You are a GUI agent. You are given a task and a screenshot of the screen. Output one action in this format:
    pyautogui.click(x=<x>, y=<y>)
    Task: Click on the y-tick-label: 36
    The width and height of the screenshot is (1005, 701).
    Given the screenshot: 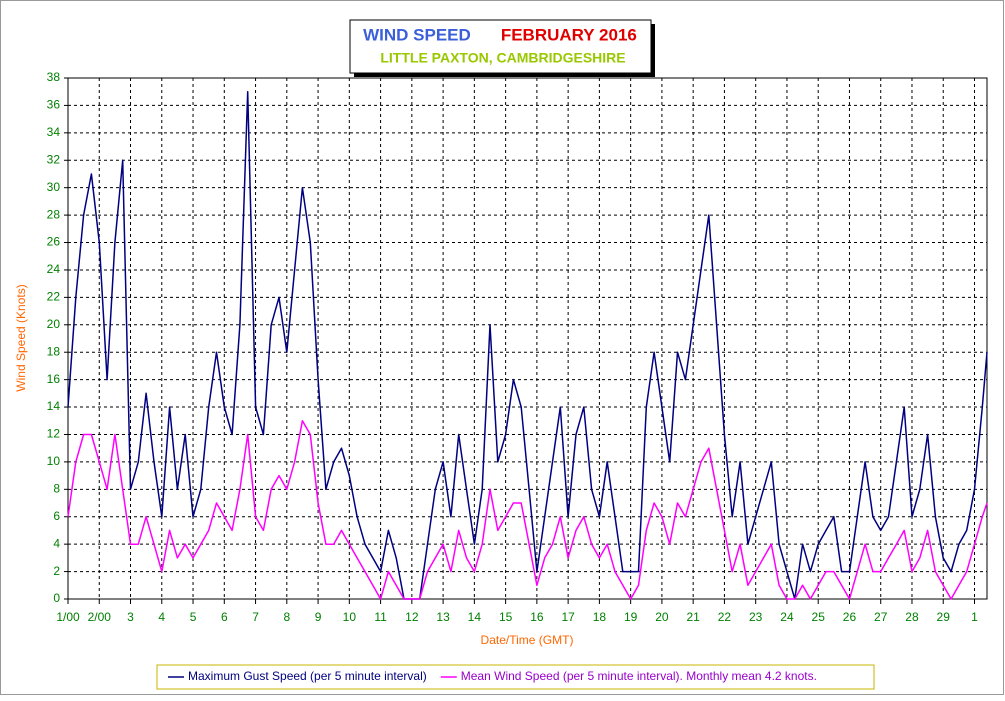 What is the action you would take?
    pyautogui.click(x=54, y=105)
    